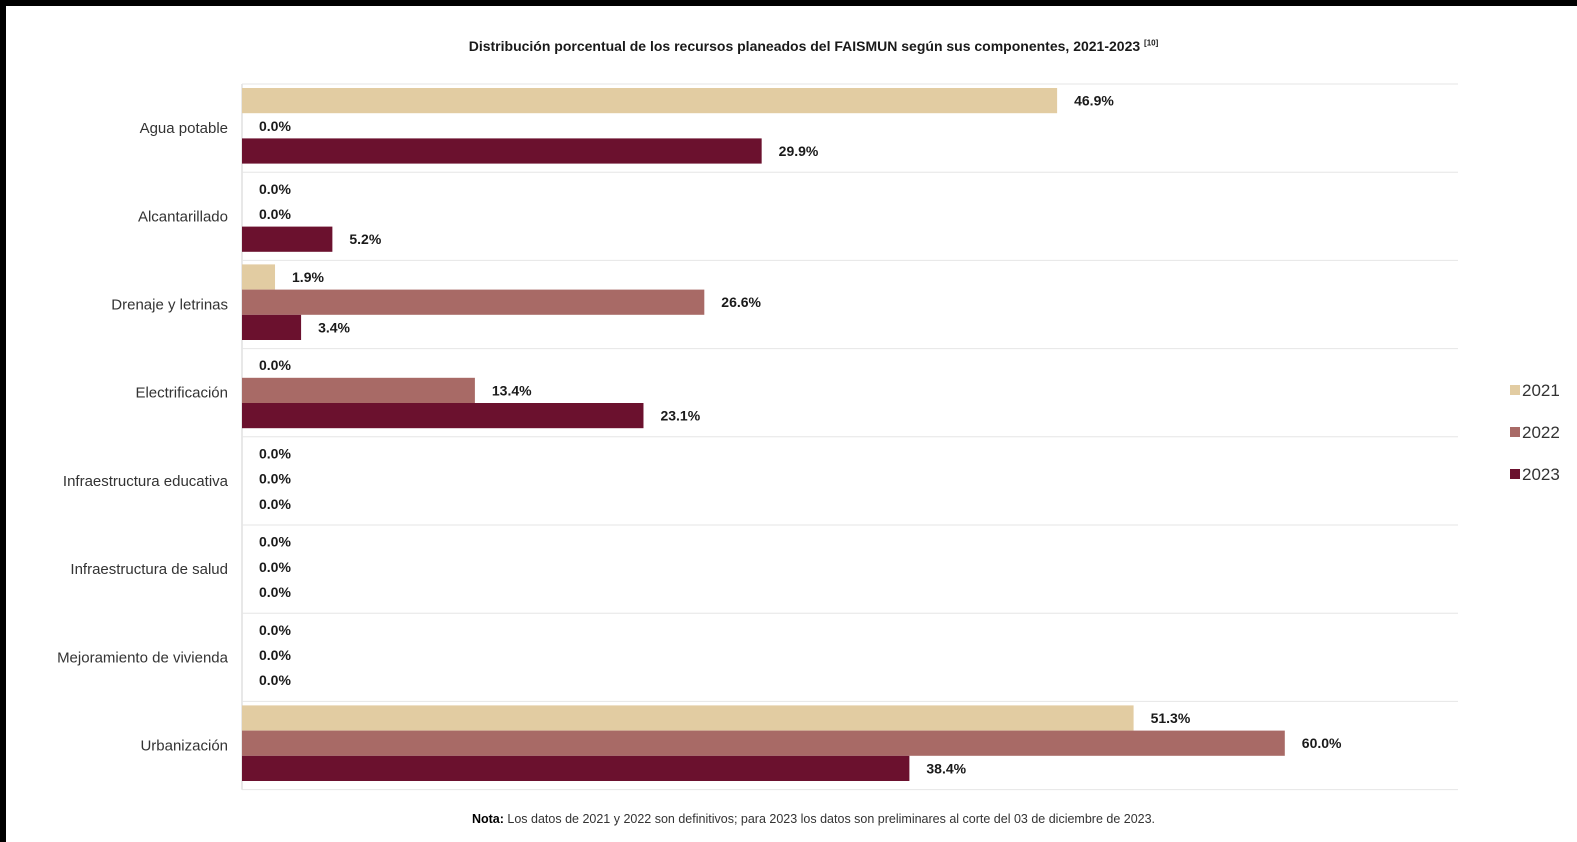 The image size is (1577, 842). What do you see at coordinates (143, 657) in the screenshot?
I see `category-label: Mejoramiento de vivienda` at bounding box center [143, 657].